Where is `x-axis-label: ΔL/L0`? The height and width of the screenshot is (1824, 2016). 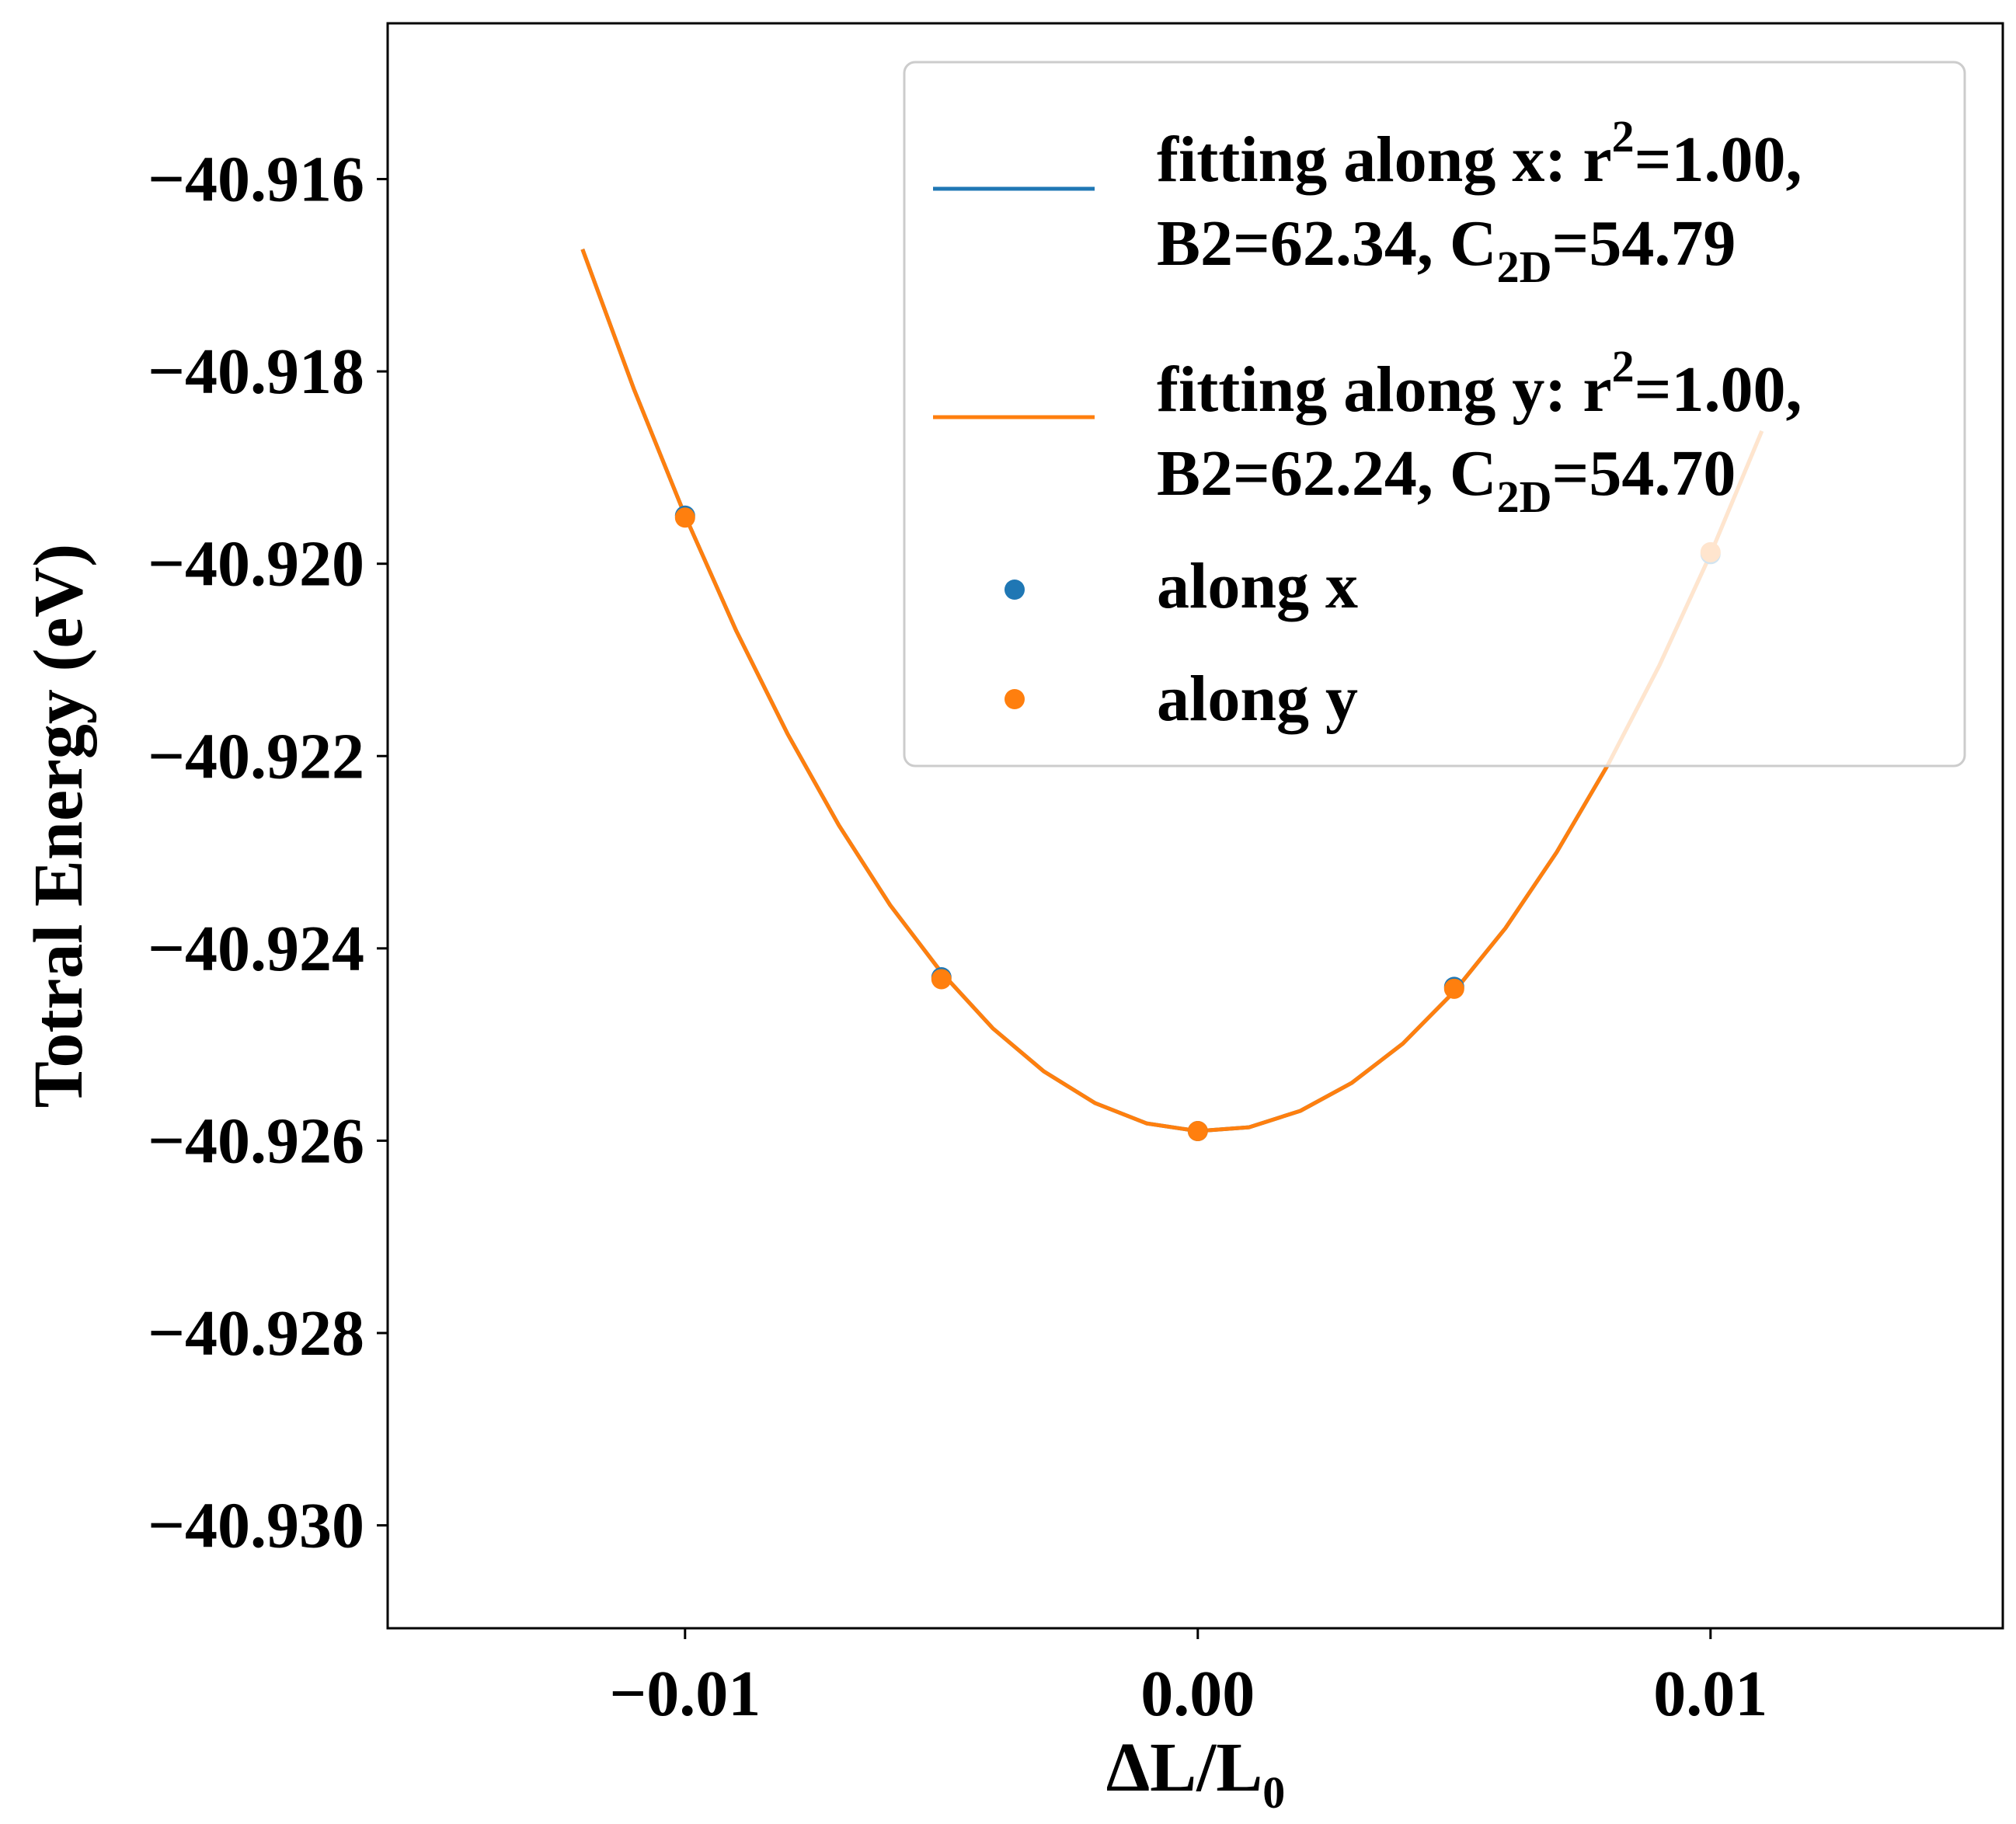
x-axis-label: ΔL/L0 is located at coordinates (1196, 1774).